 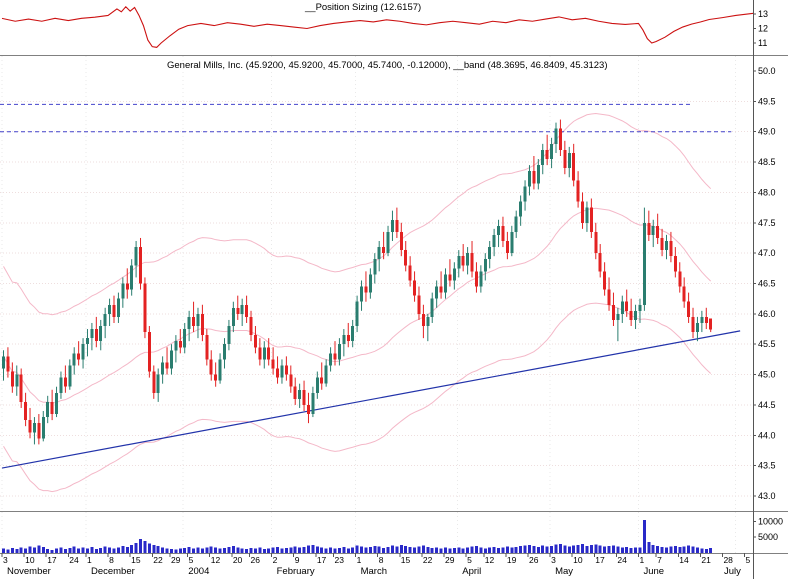 What do you see at coordinates (198, 571) in the screenshot?
I see `month-label: 2004` at bounding box center [198, 571].